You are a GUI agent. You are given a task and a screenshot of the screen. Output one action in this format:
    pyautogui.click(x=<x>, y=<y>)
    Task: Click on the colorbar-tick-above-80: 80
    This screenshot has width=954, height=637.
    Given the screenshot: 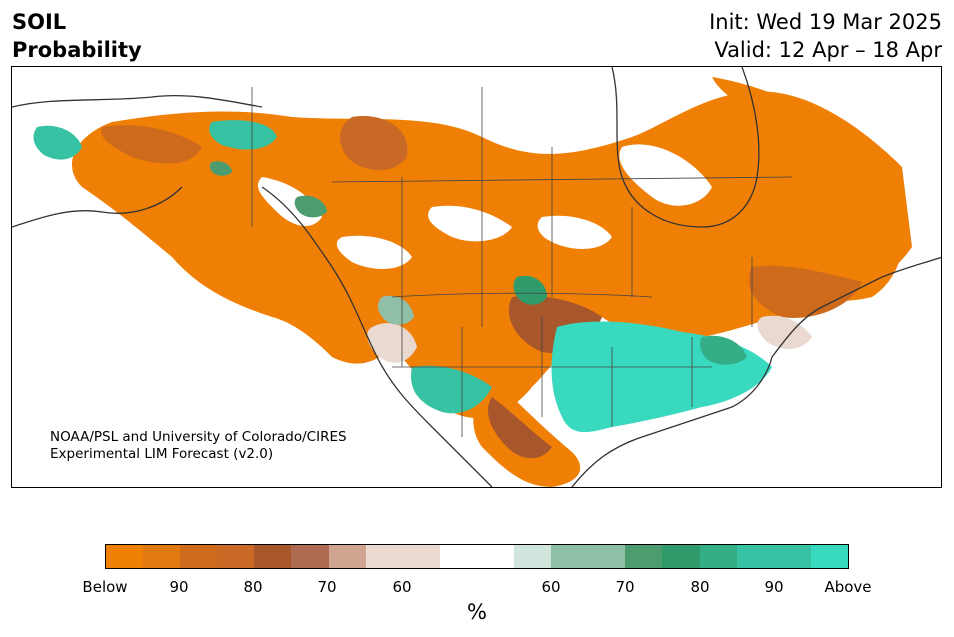 What is the action you would take?
    pyautogui.click(x=700, y=587)
    